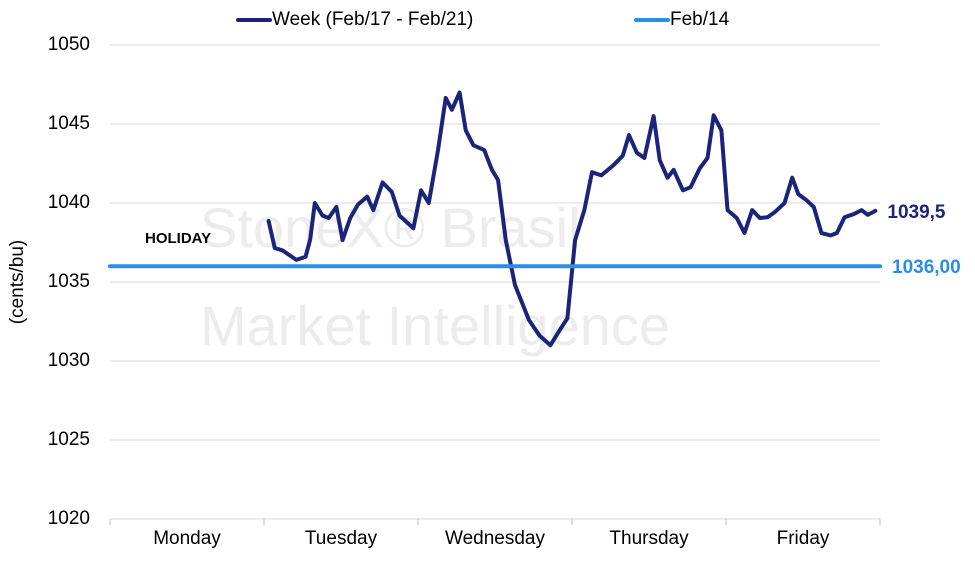 This screenshot has width=975, height=564. What do you see at coordinates (69, 44) in the screenshot?
I see `y-tick-label: 1050` at bounding box center [69, 44].